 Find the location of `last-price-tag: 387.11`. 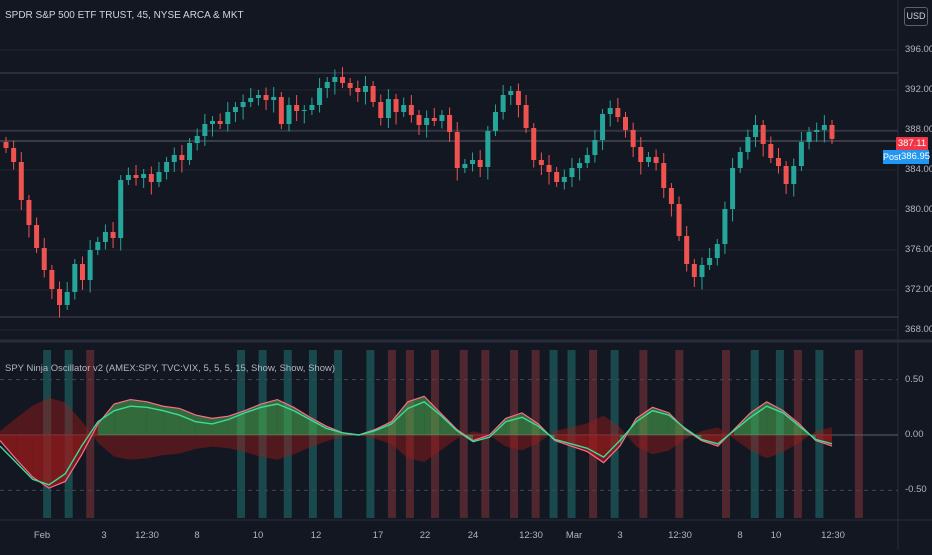

last-price-tag: 387.11 is located at coordinates (912, 144).